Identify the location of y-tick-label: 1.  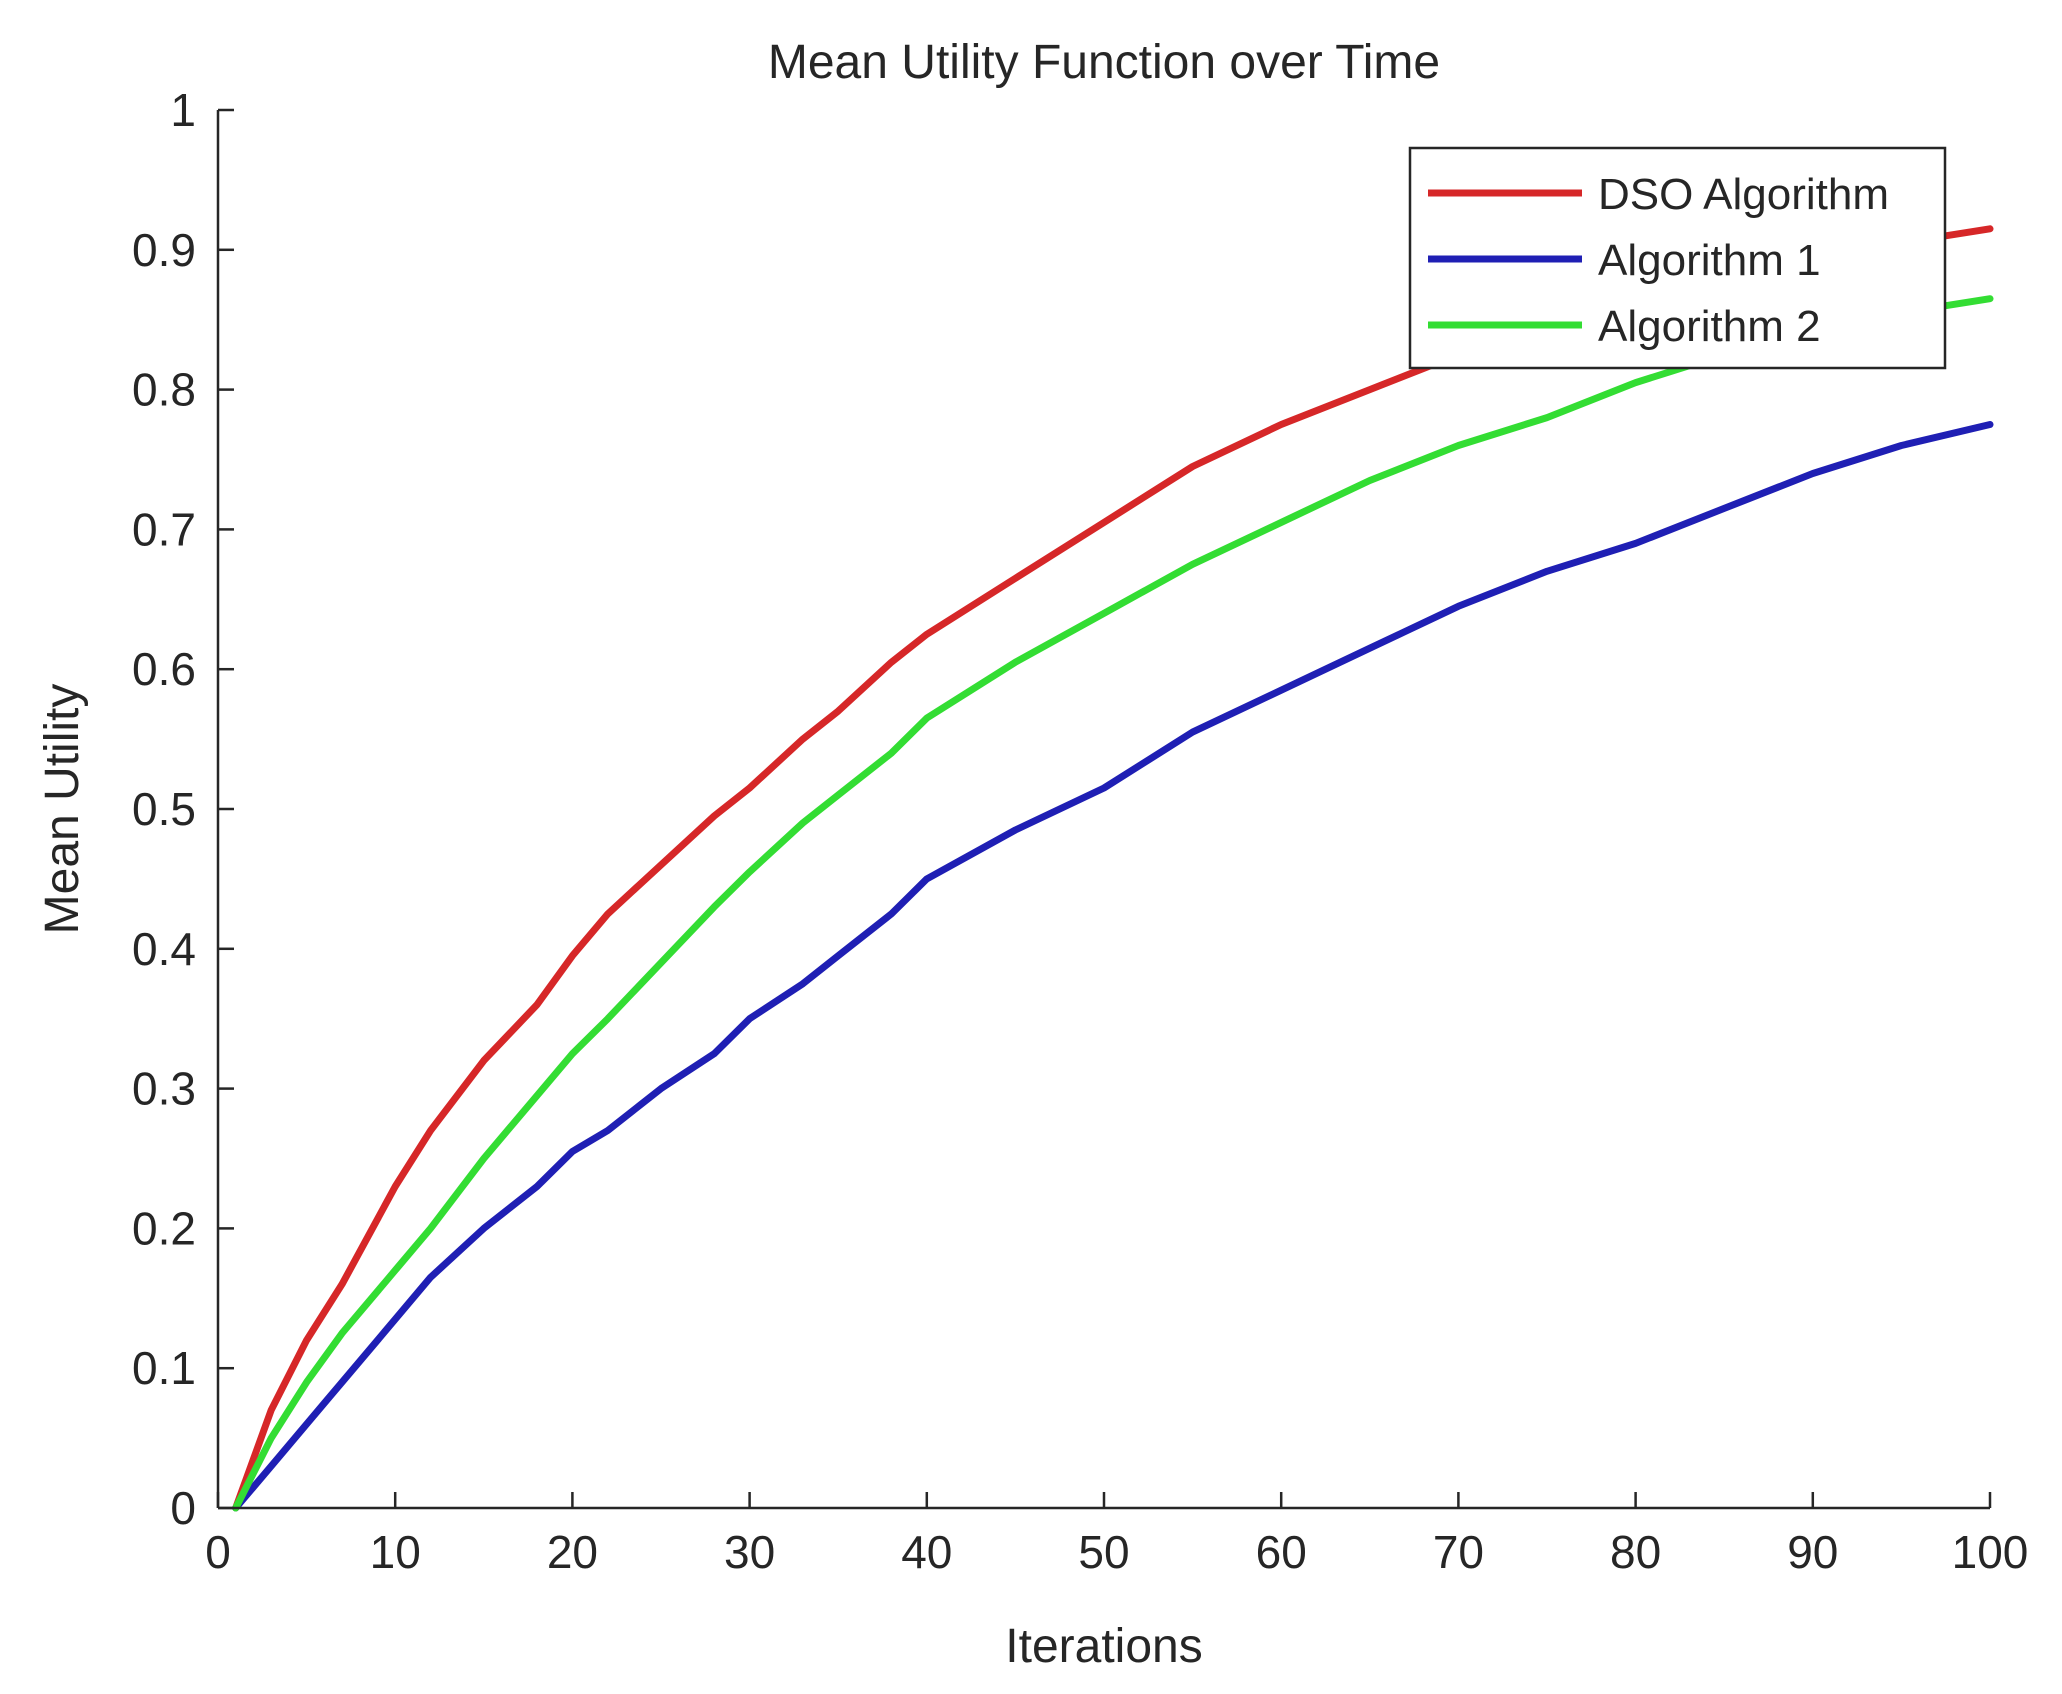
(183, 110).